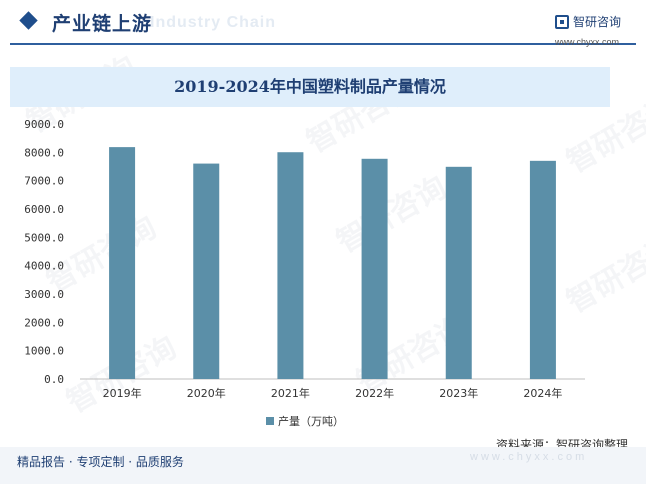 The width and height of the screenshot is (646, 484). What do you see at coordinates (54, 379) in the screenshot?
I see `y-tick-label: 0.0` at bounding box center [54, 379].